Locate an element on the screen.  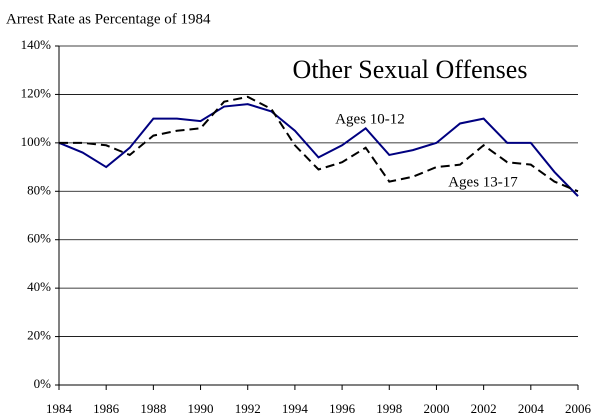
x-tick-label: 1996 is located at coordinates (342, 408).